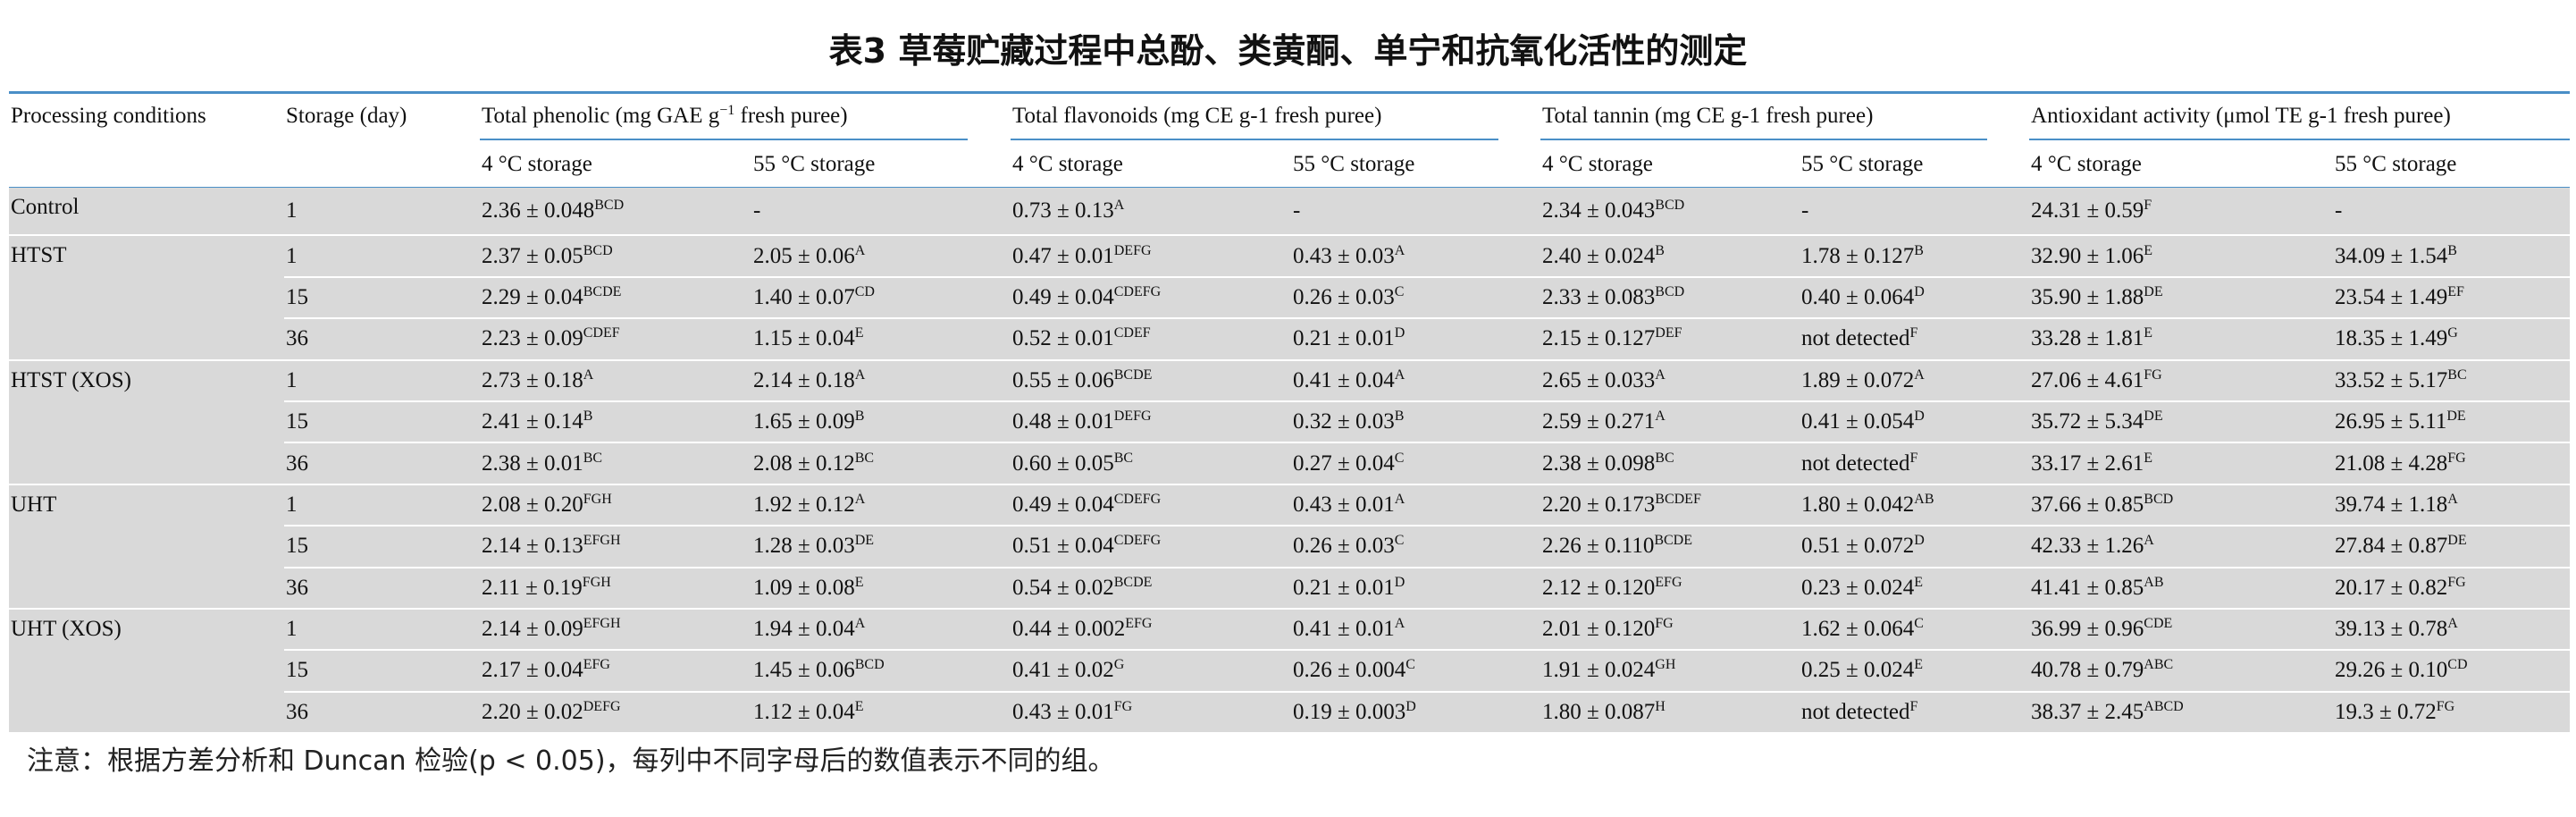 The height and width of the screenshot is (817, 2576). What do you see at coordinates (2087, 211) in the screenshot?
I see `value-text: 24.31 ± 0.59` at bounding box center [2087, 211].